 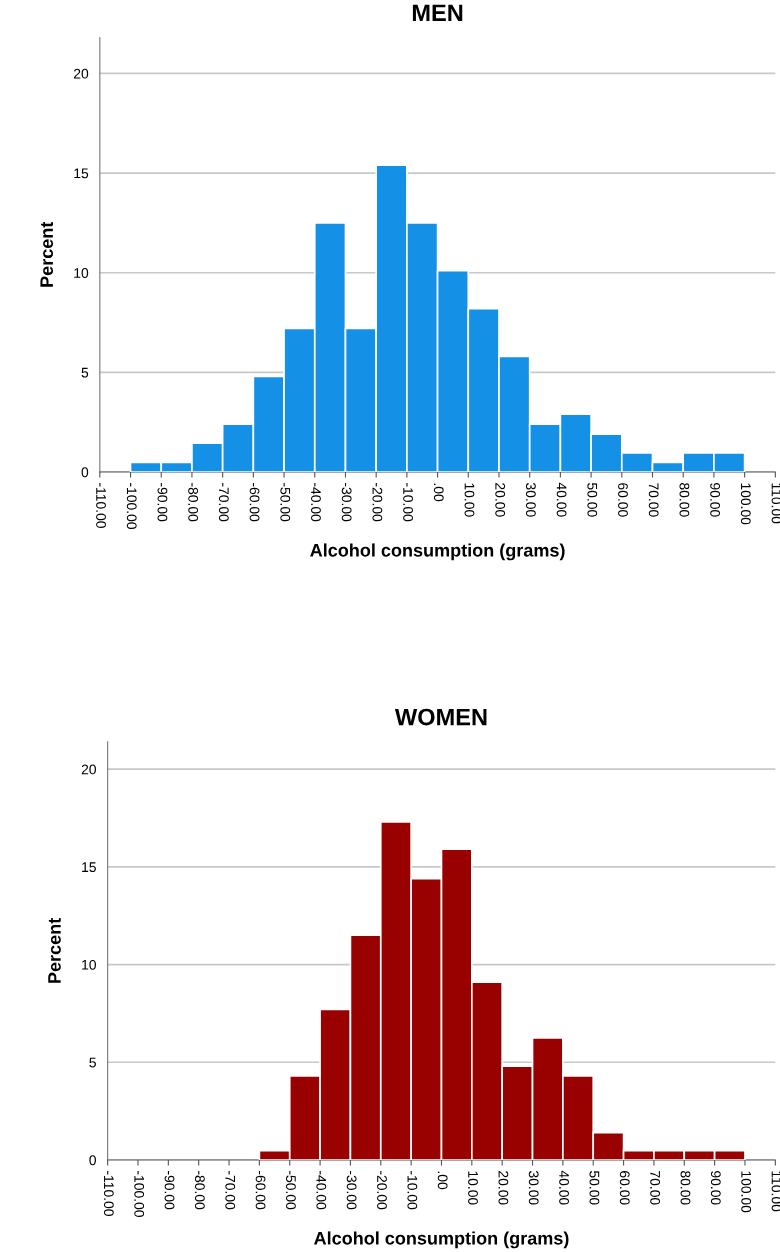 I want to click on chart-title: WOMEN, so click(x=440, y=717).